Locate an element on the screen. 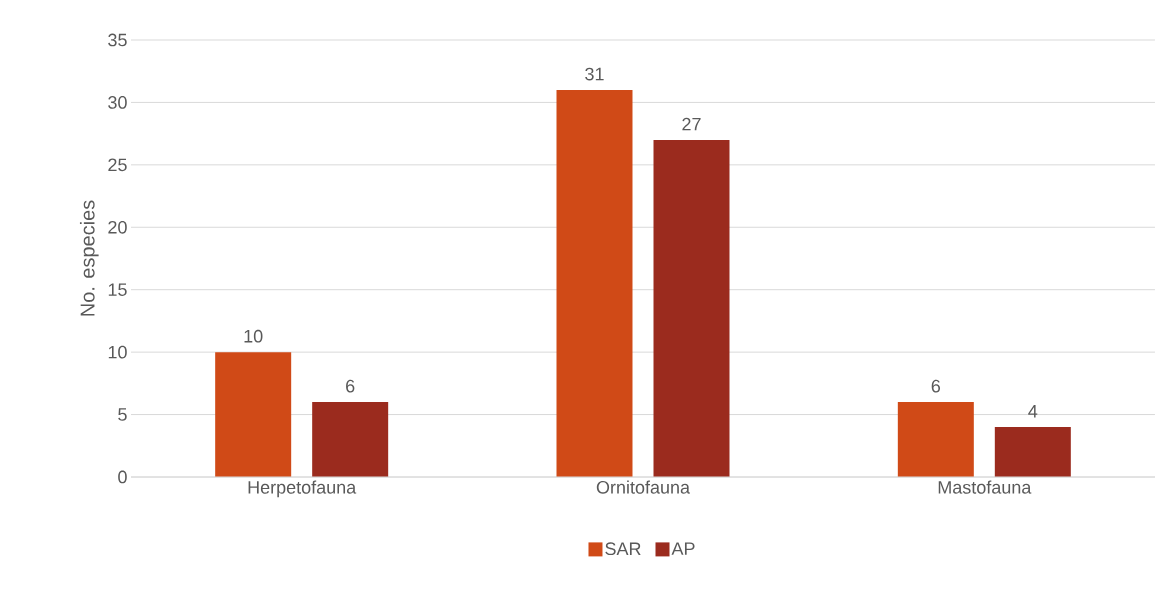 The image size is (1172, 601). y-tick-label: 5 is located at coordinates (122, 414).